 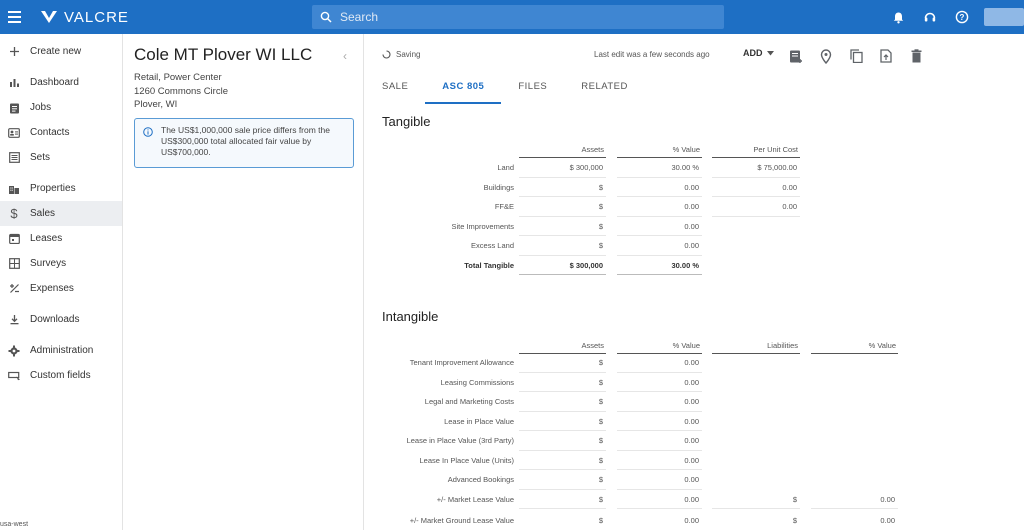 I want to click on total-assets-value: $ 300,000, so click(x=562, y=265).